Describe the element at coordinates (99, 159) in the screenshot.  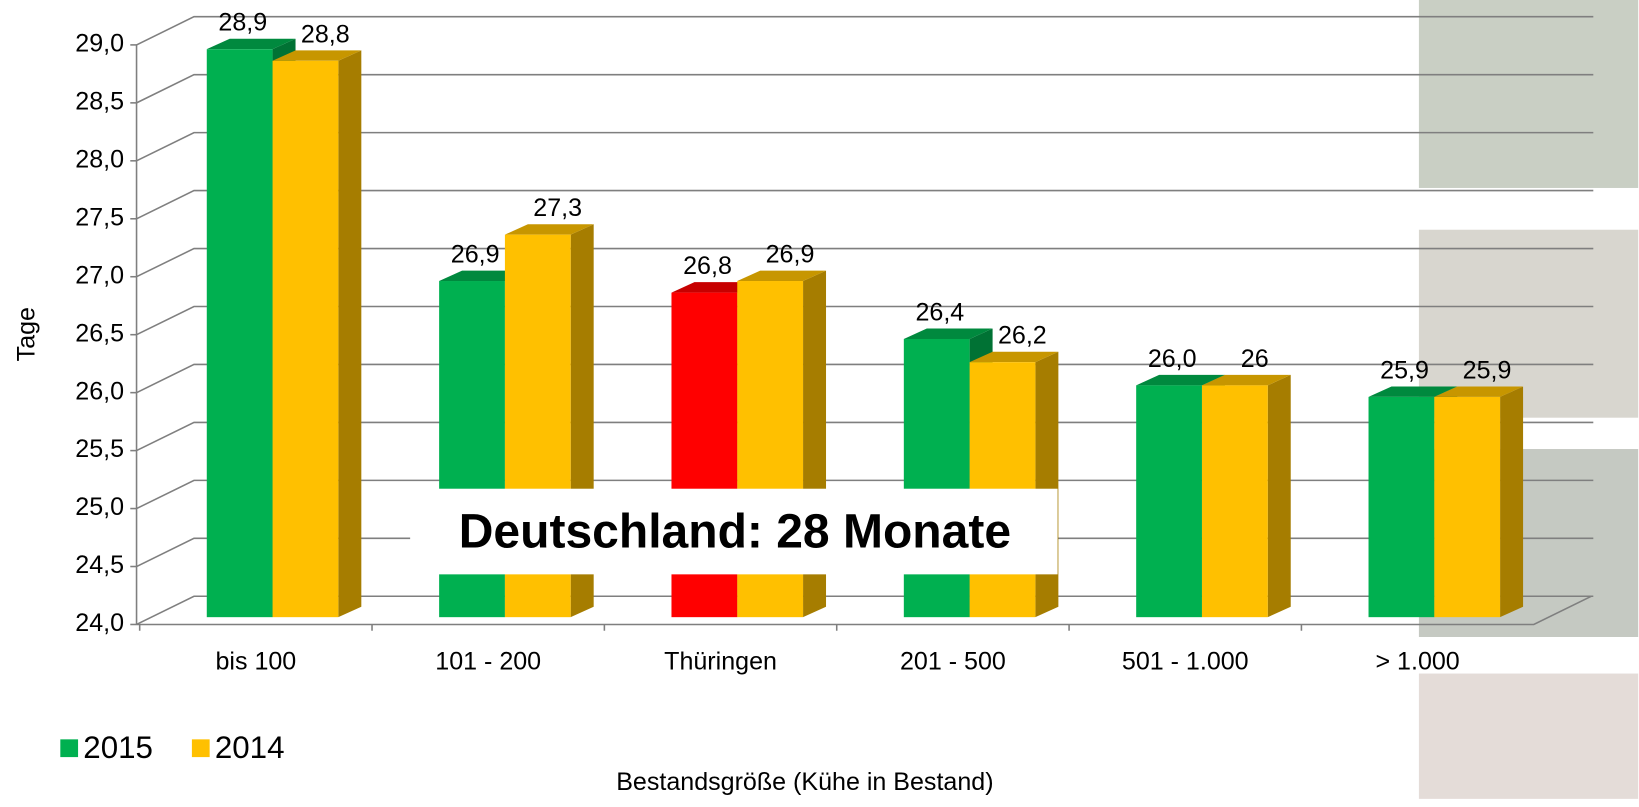
I see `y-tick-label: 28,0` at that location.